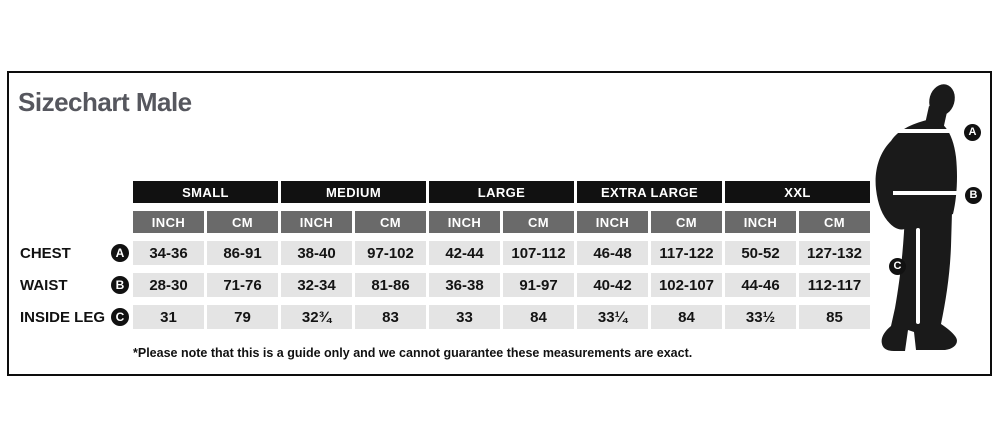 The height and width of the screenshot is (431, 1000). Describe the element at coordinates (612, 253) in the screenshot. I see `table-cell: 46-48` at that location.